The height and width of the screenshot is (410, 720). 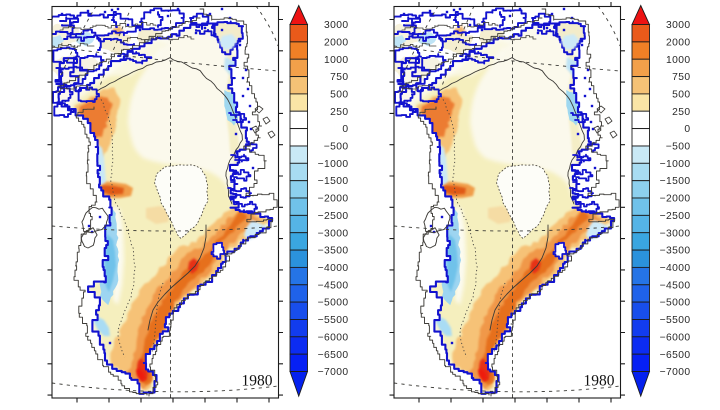 What do you see at coordinates (333, 164) in the screenshot?
I see `svg-text: −1000` at bounding box center [333, 164].